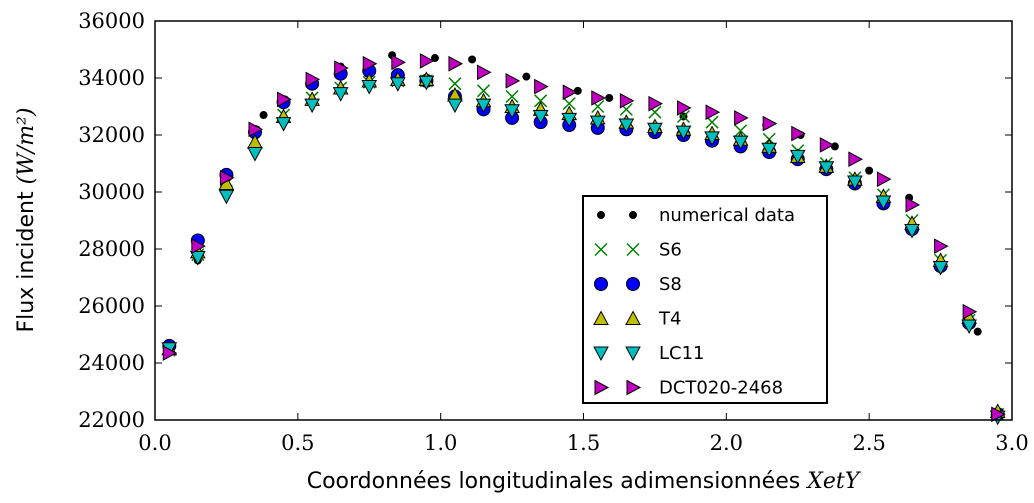 This screenshot has width=1034, height=503. I want to click on legend-label: S6, so click(670, 250).